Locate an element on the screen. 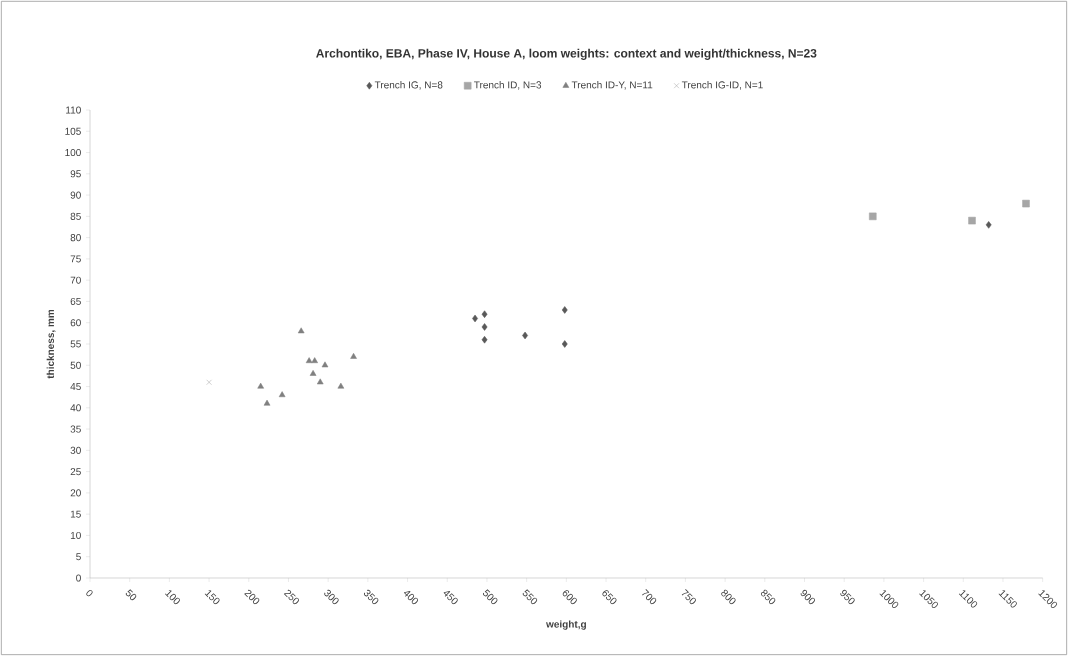  x-tick-label: 800 is located at coordinates (728, 597).